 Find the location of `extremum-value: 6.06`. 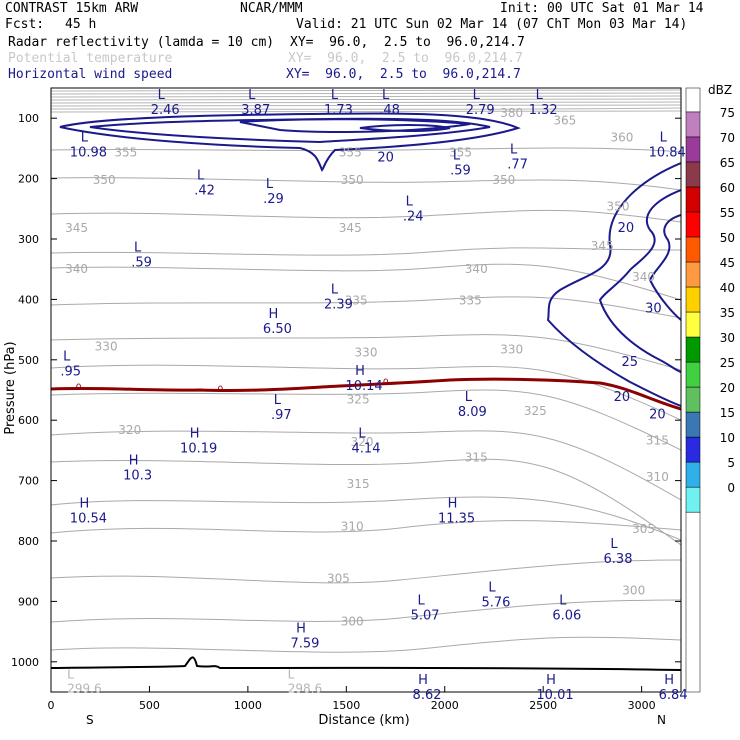

extremum-value: 6.06 is located at coordinates (566, 616).